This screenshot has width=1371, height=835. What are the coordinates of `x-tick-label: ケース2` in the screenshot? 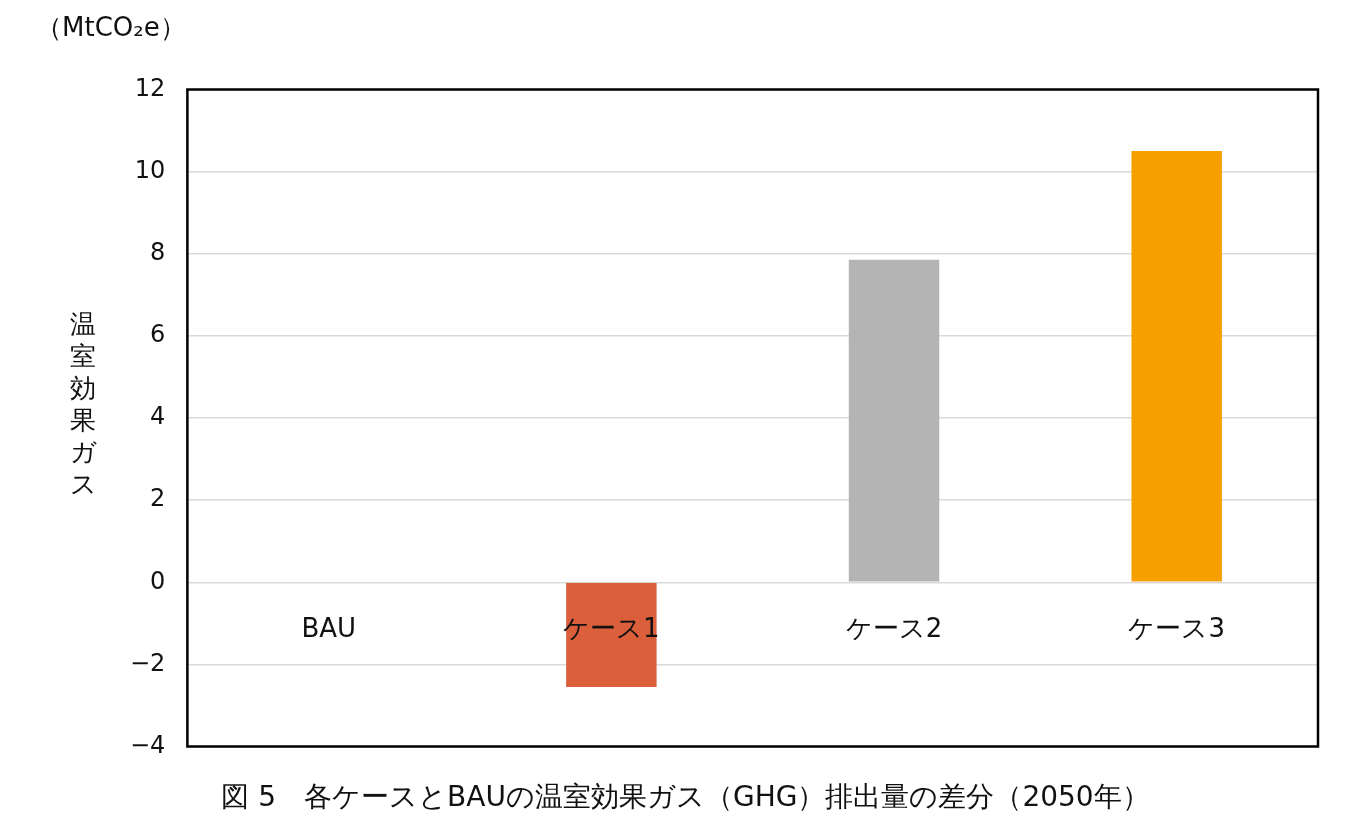 It's located at (894, 628).